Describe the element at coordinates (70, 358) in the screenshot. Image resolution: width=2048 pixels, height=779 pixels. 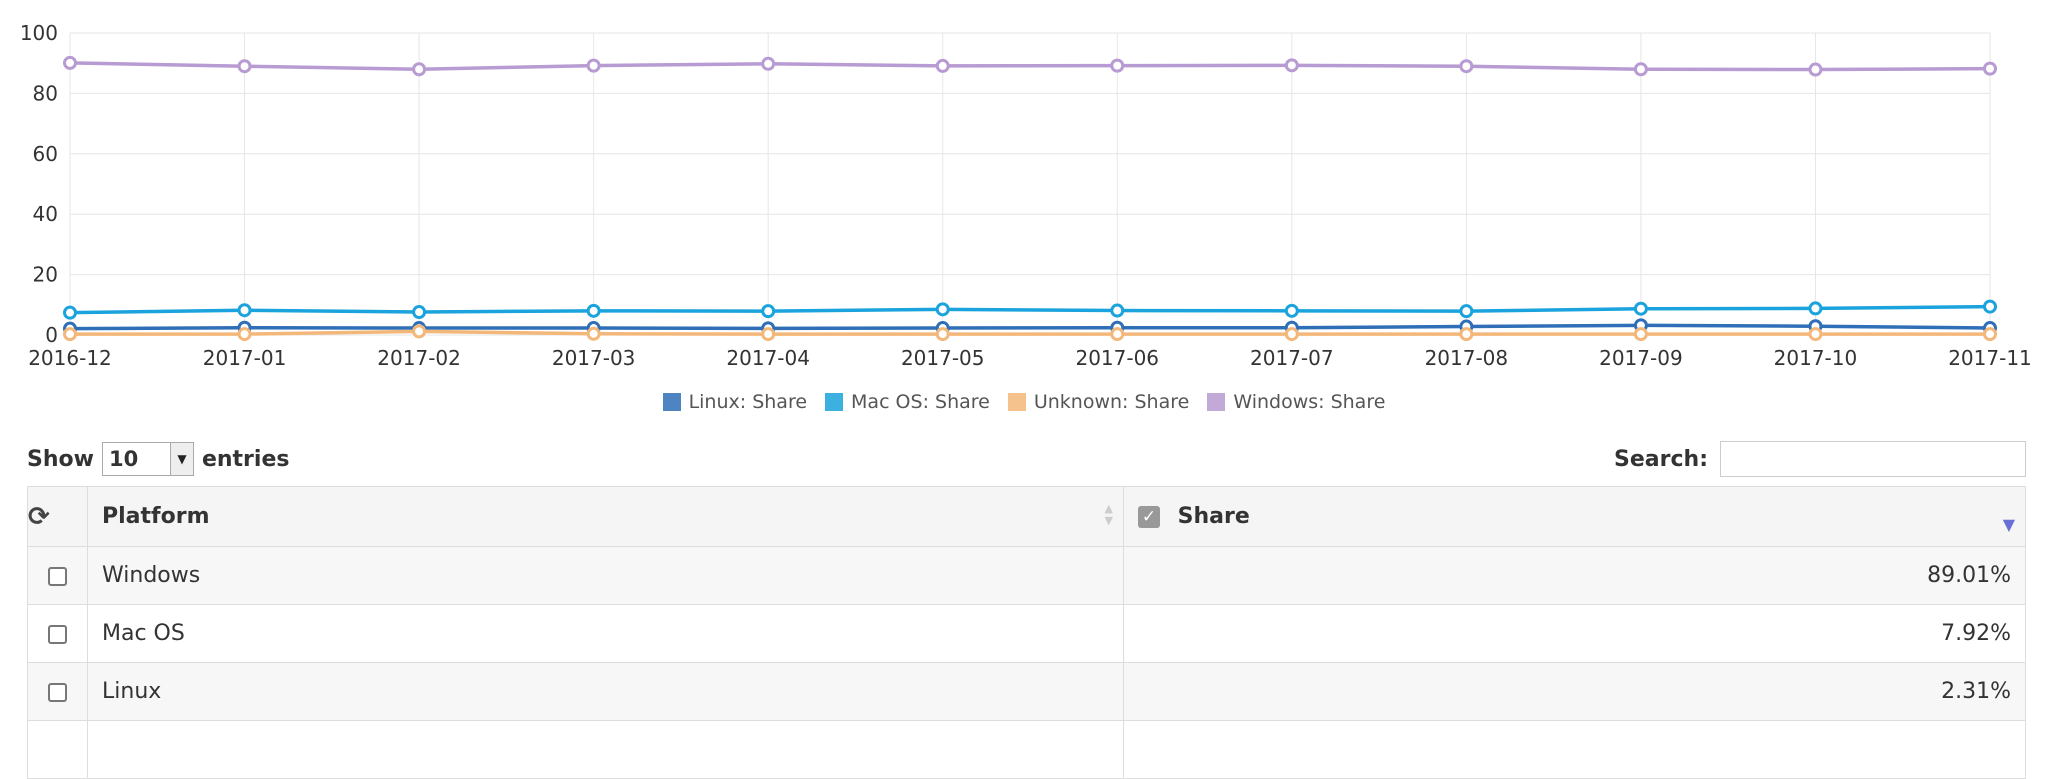
I see `x-tick-label: 2016-12` at that location.